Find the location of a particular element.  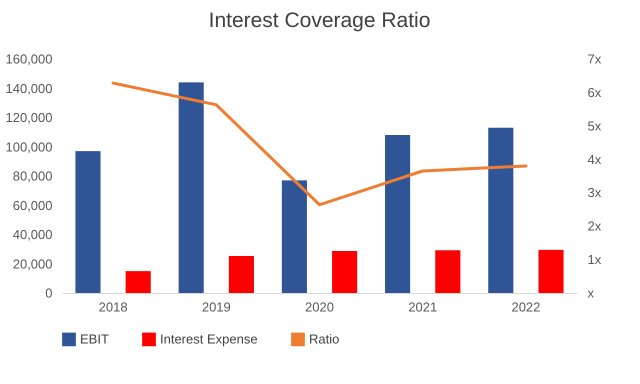

y2-tick-label: 7x is located at coordinates (595, 59).